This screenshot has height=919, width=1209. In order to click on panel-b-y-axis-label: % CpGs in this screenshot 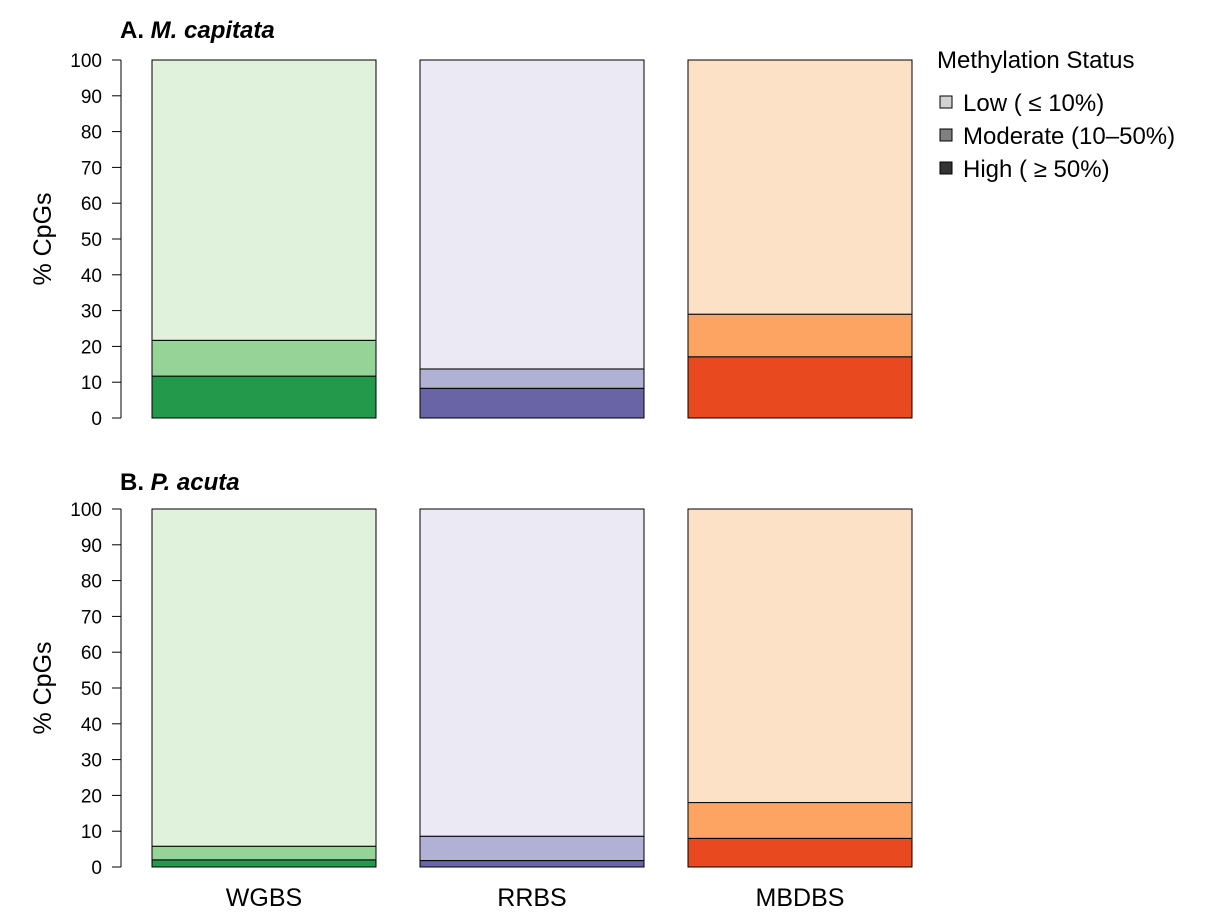, I will do `click(43, 687)`.